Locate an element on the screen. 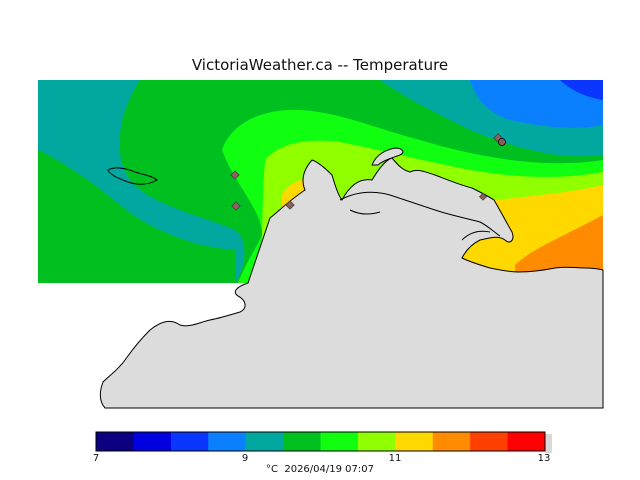  map-title: VictoriaWeather.ca -- Temperature is located at coordinates (320, 65).